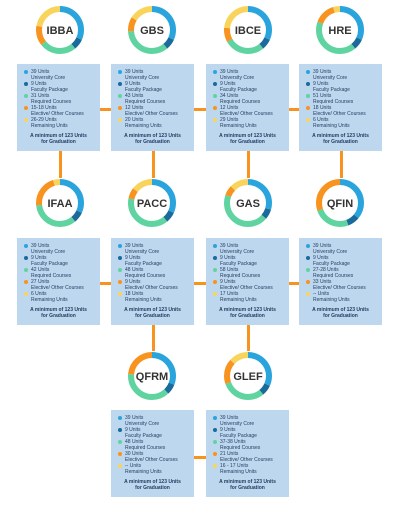 This screenshot has width=400, height=516. Describe the element at coordinates (248, 204) in the screenshot. I see `program-name: GAS` at that location.